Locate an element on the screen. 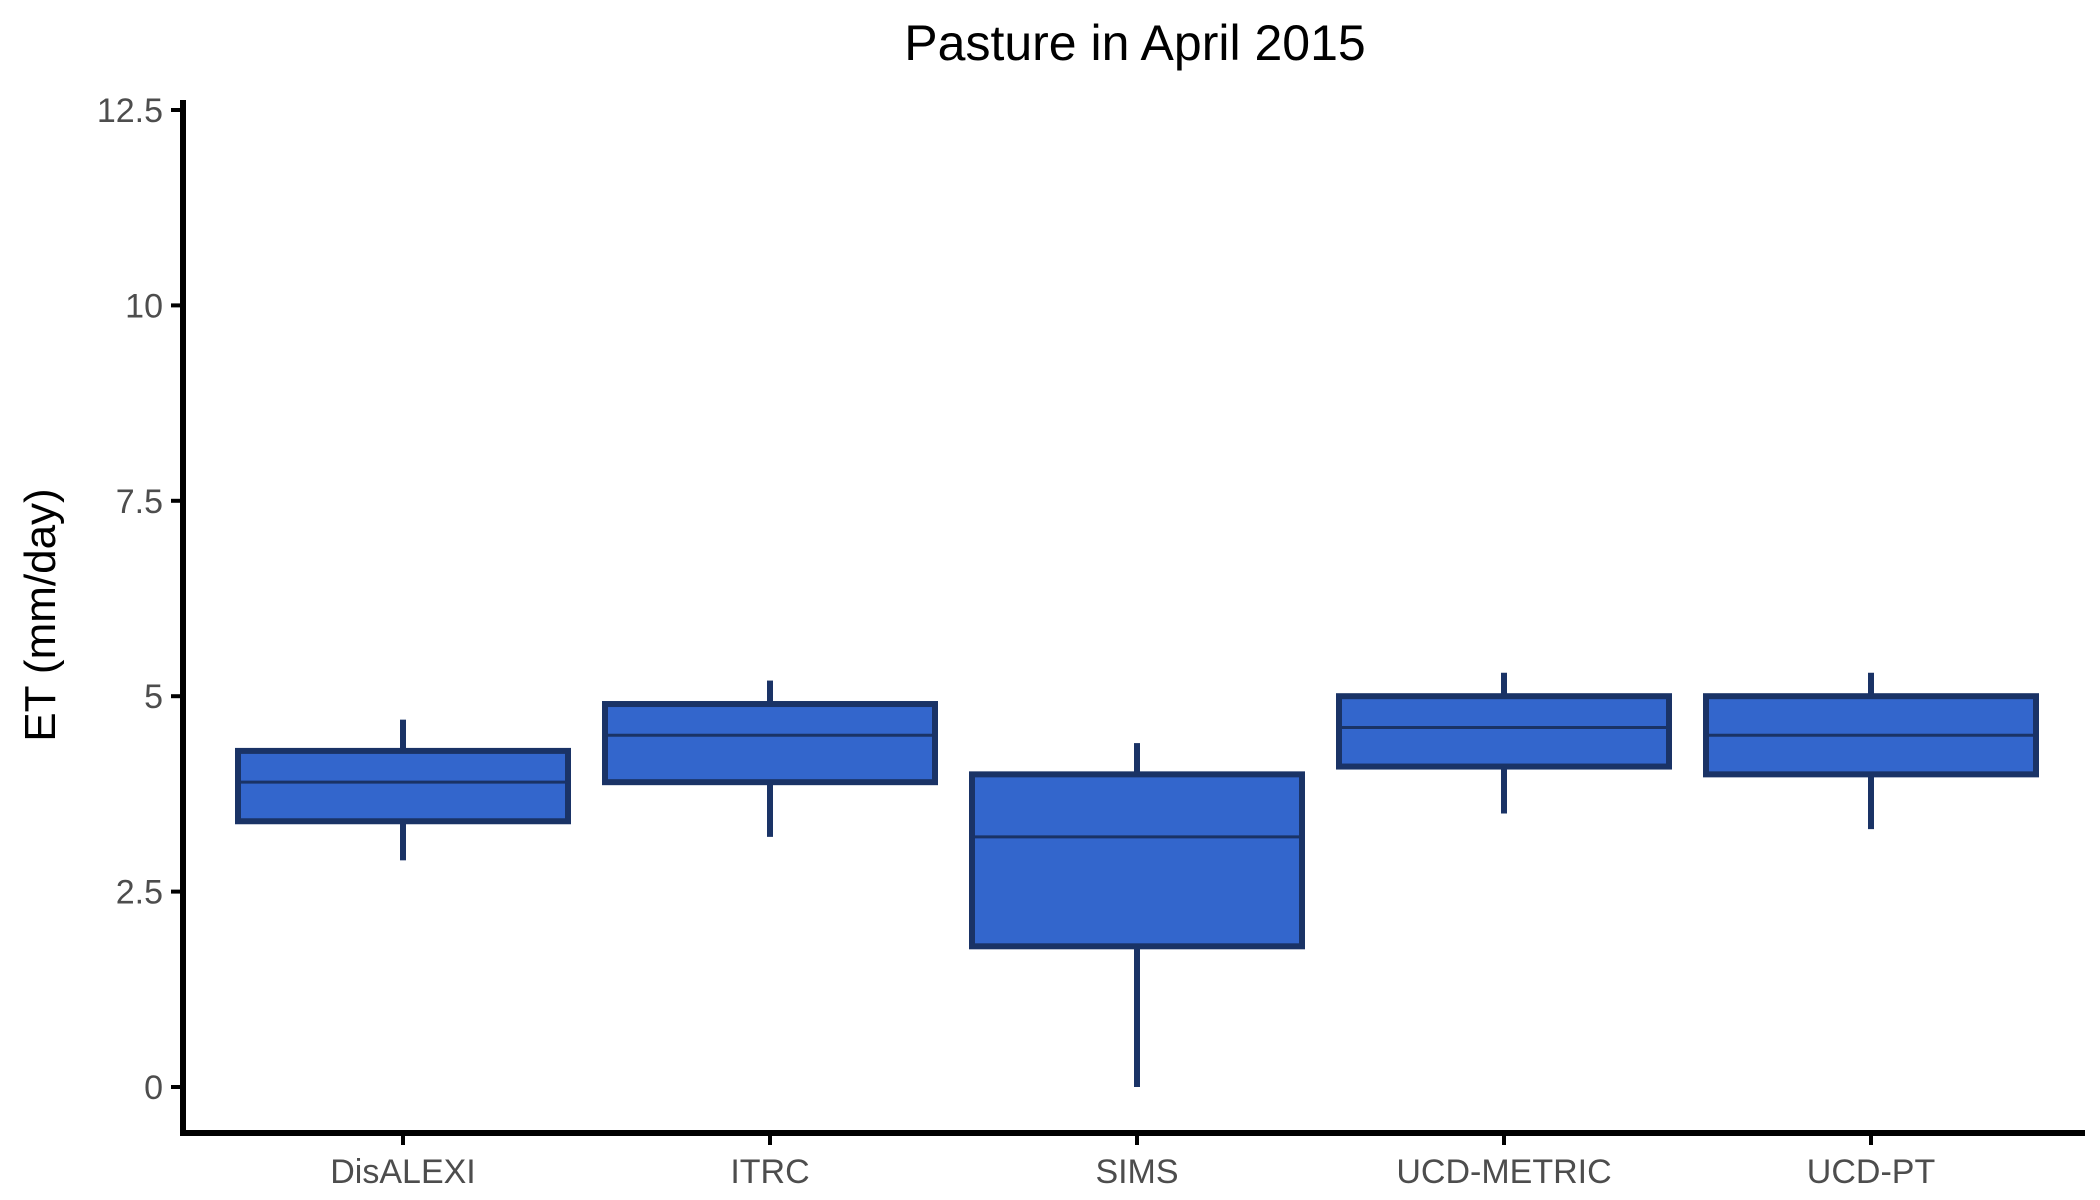 This screenshot has height=1200, width=2100. box-ucd-metric is located at coordinates (1504, 731).